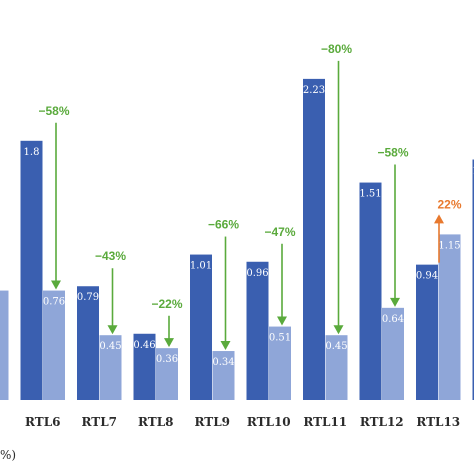 The image size is (474, 474). I want to click on percent-change-label: −80%, so click(336, 49).